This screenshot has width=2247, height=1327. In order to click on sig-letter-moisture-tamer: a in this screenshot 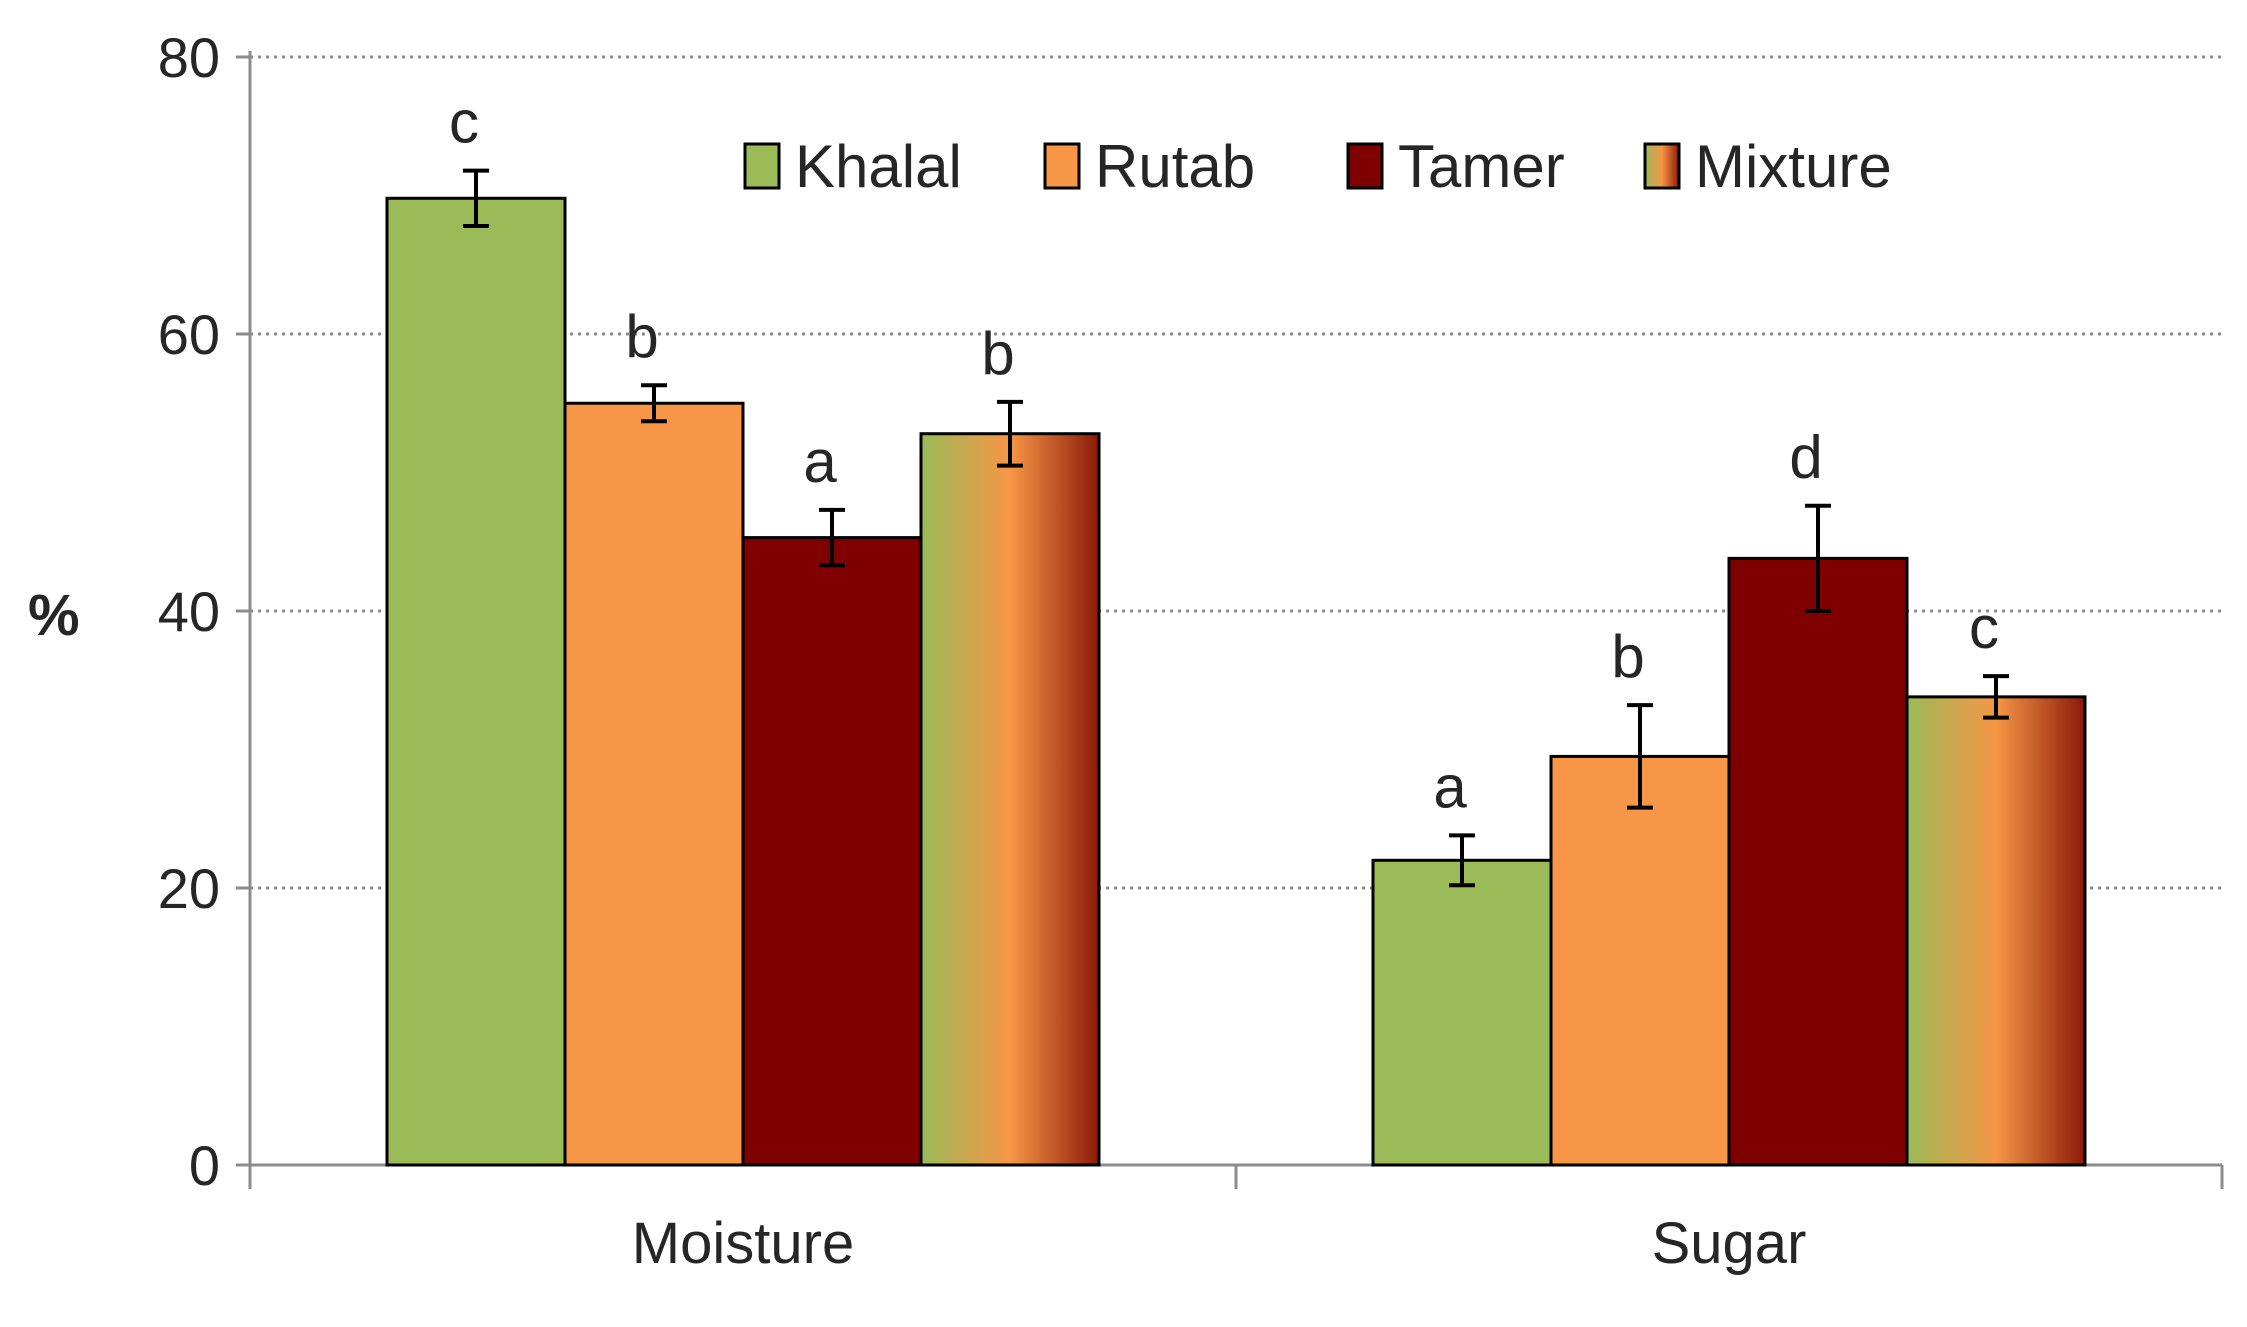, I will do `click(820, 461)`.